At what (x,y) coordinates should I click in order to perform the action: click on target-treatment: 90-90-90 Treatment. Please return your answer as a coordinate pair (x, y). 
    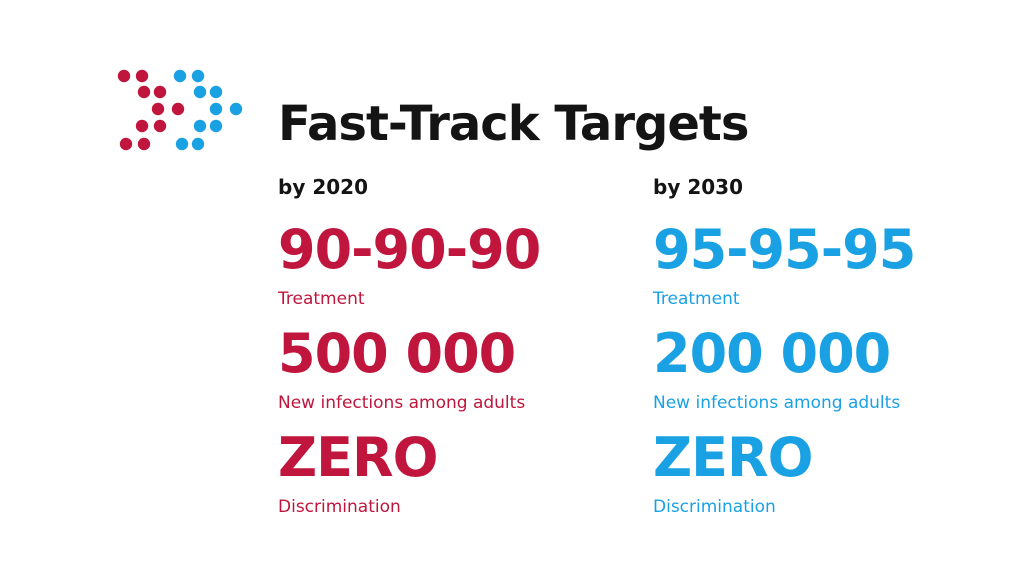
    Looking at the image, I should click on (409, 265).